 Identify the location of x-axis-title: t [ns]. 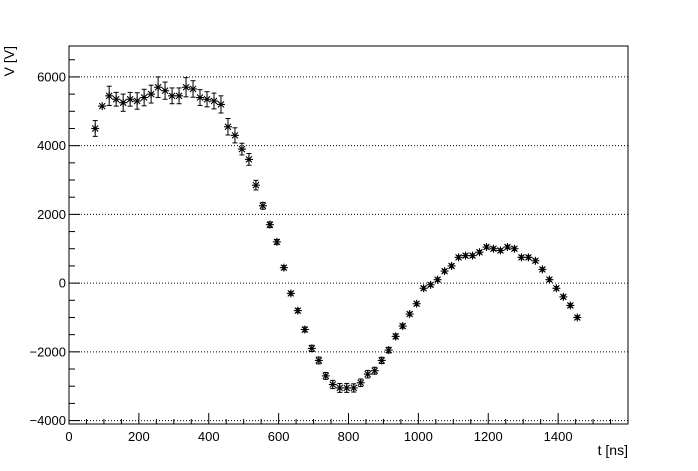
(613, 450).